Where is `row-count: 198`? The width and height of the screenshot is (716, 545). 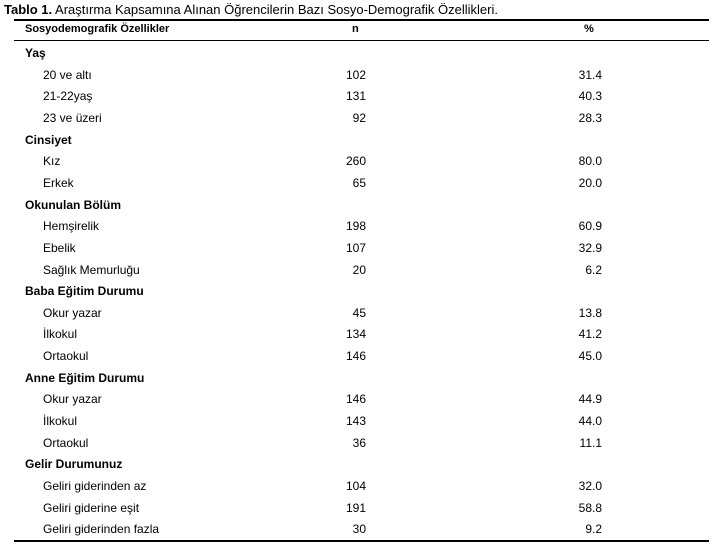 row-count: 198 is located at coordinates (355, 226).